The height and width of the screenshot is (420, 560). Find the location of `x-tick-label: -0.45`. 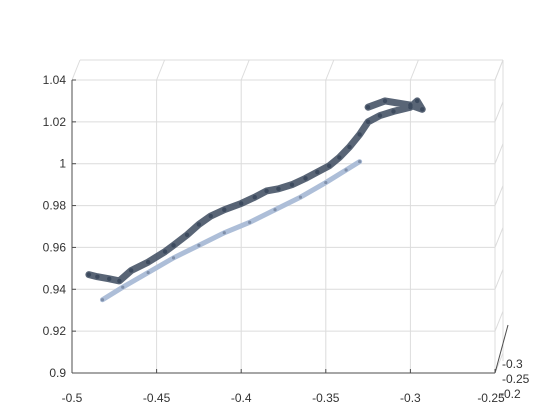

x-tick-label: -0.45 is located at coordinates (157, 398).